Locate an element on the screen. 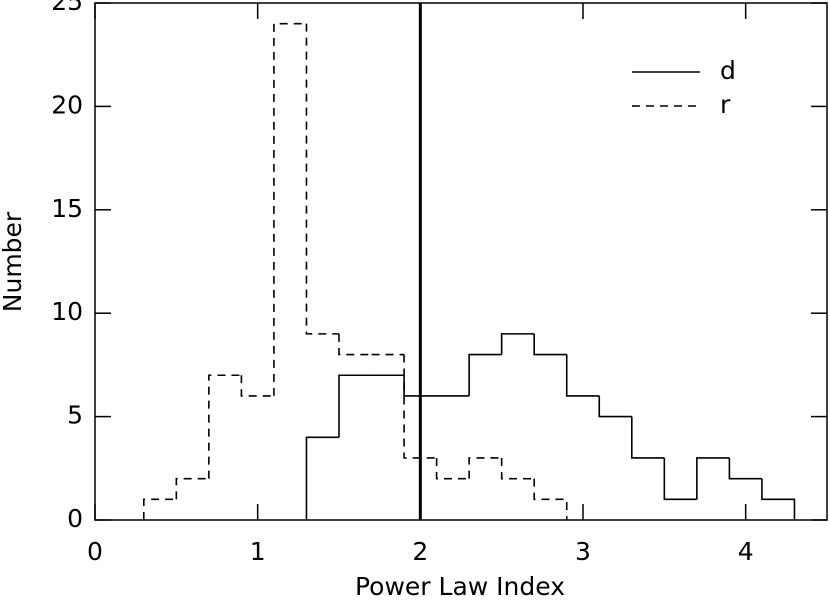 The height and width of the screenshot is (606, 830). x-axis-title: Power Law Index is located at coordinates (460, 586).